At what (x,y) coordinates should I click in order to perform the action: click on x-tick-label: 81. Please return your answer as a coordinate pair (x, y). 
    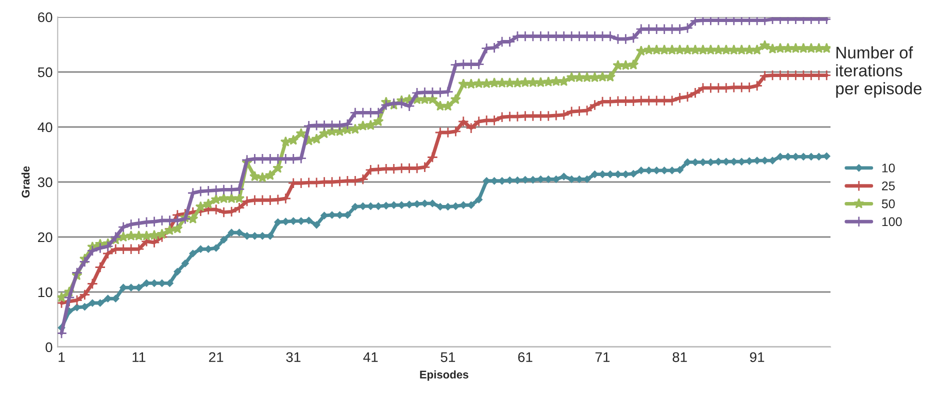
    Looking at the image, I should click on (679, 357).